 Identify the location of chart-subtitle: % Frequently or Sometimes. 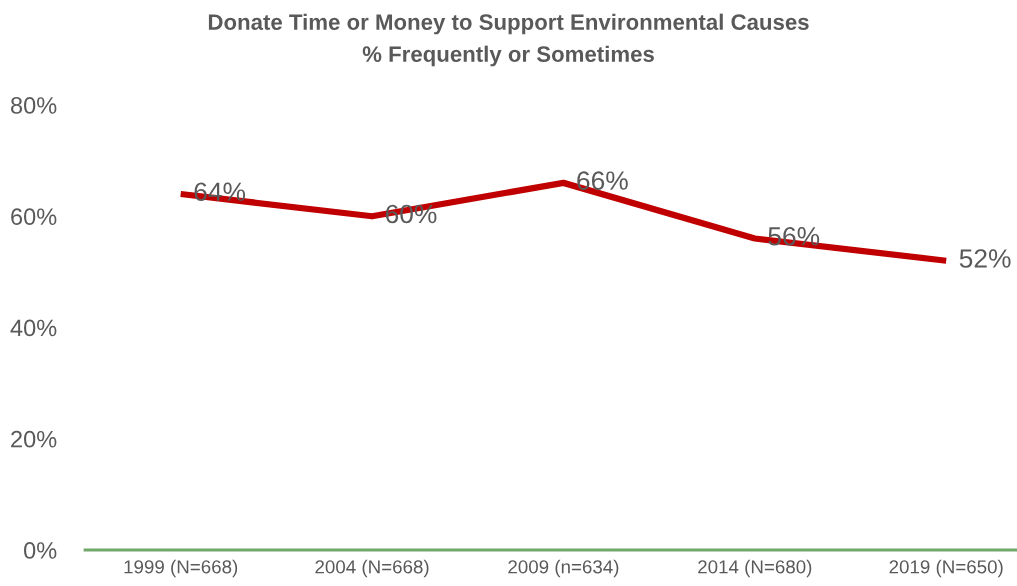
(508, 56).